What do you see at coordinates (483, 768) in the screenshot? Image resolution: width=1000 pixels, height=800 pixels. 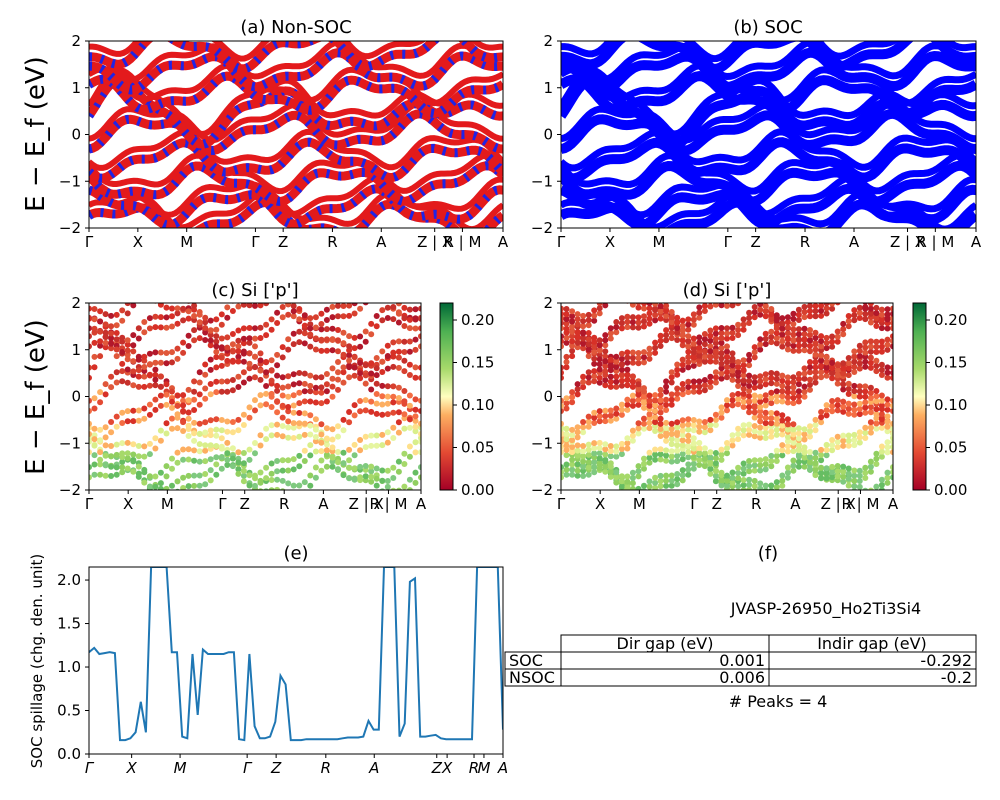 I see `kpoint-tick-label: M` at bounding box center [483, 768].